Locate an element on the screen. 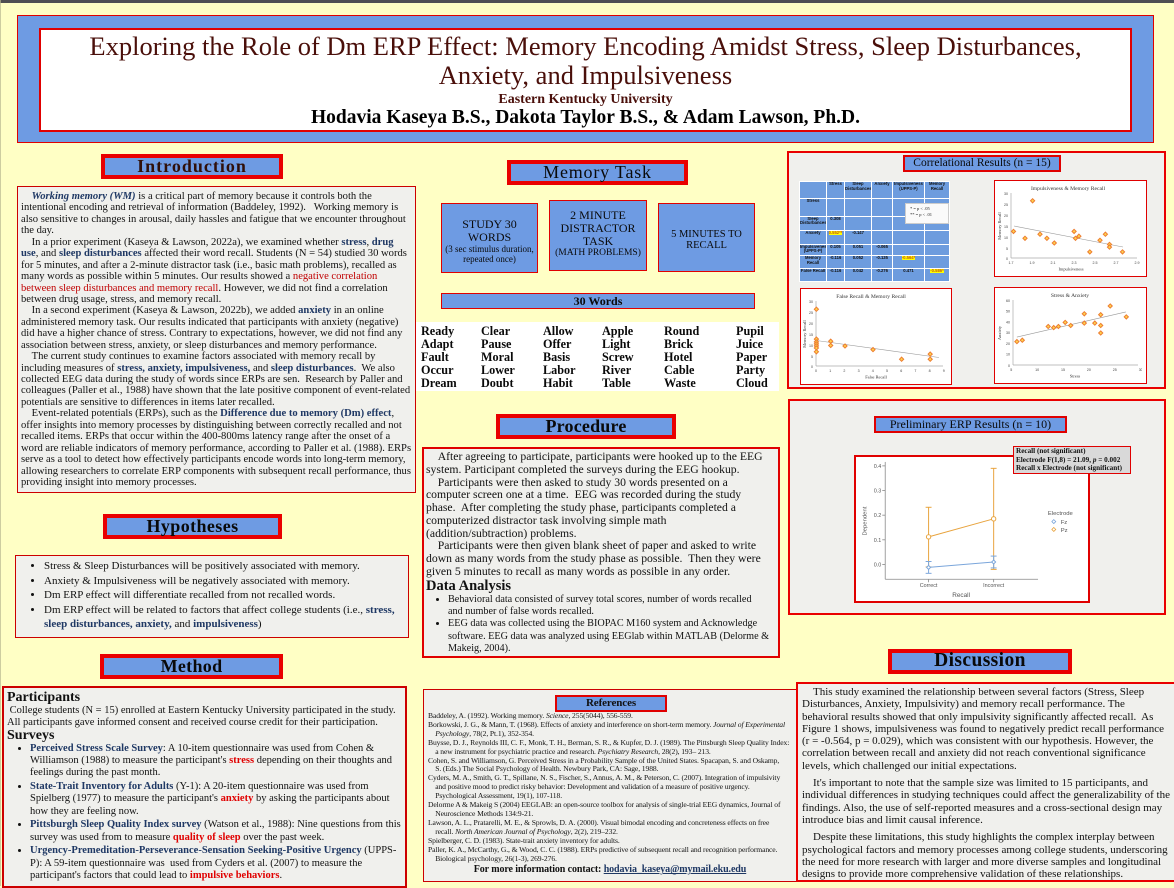 This screenshot has height=888, width=1174. svg-text: Dependent is located at coordinates (865, 520).